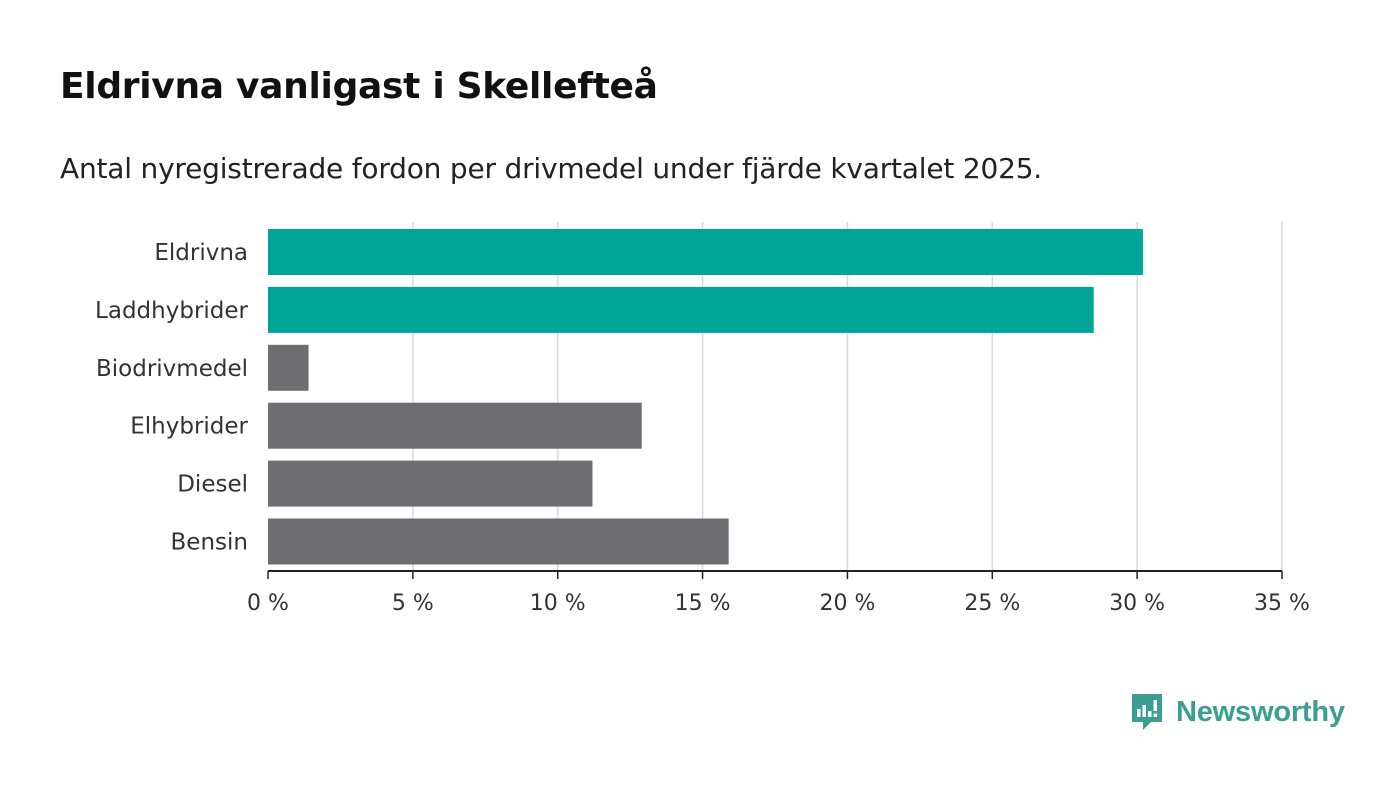 Image resolution: width=1400 pixels, height=793 pixels. I want to click on category-label: Bensin, so click(209, 543).